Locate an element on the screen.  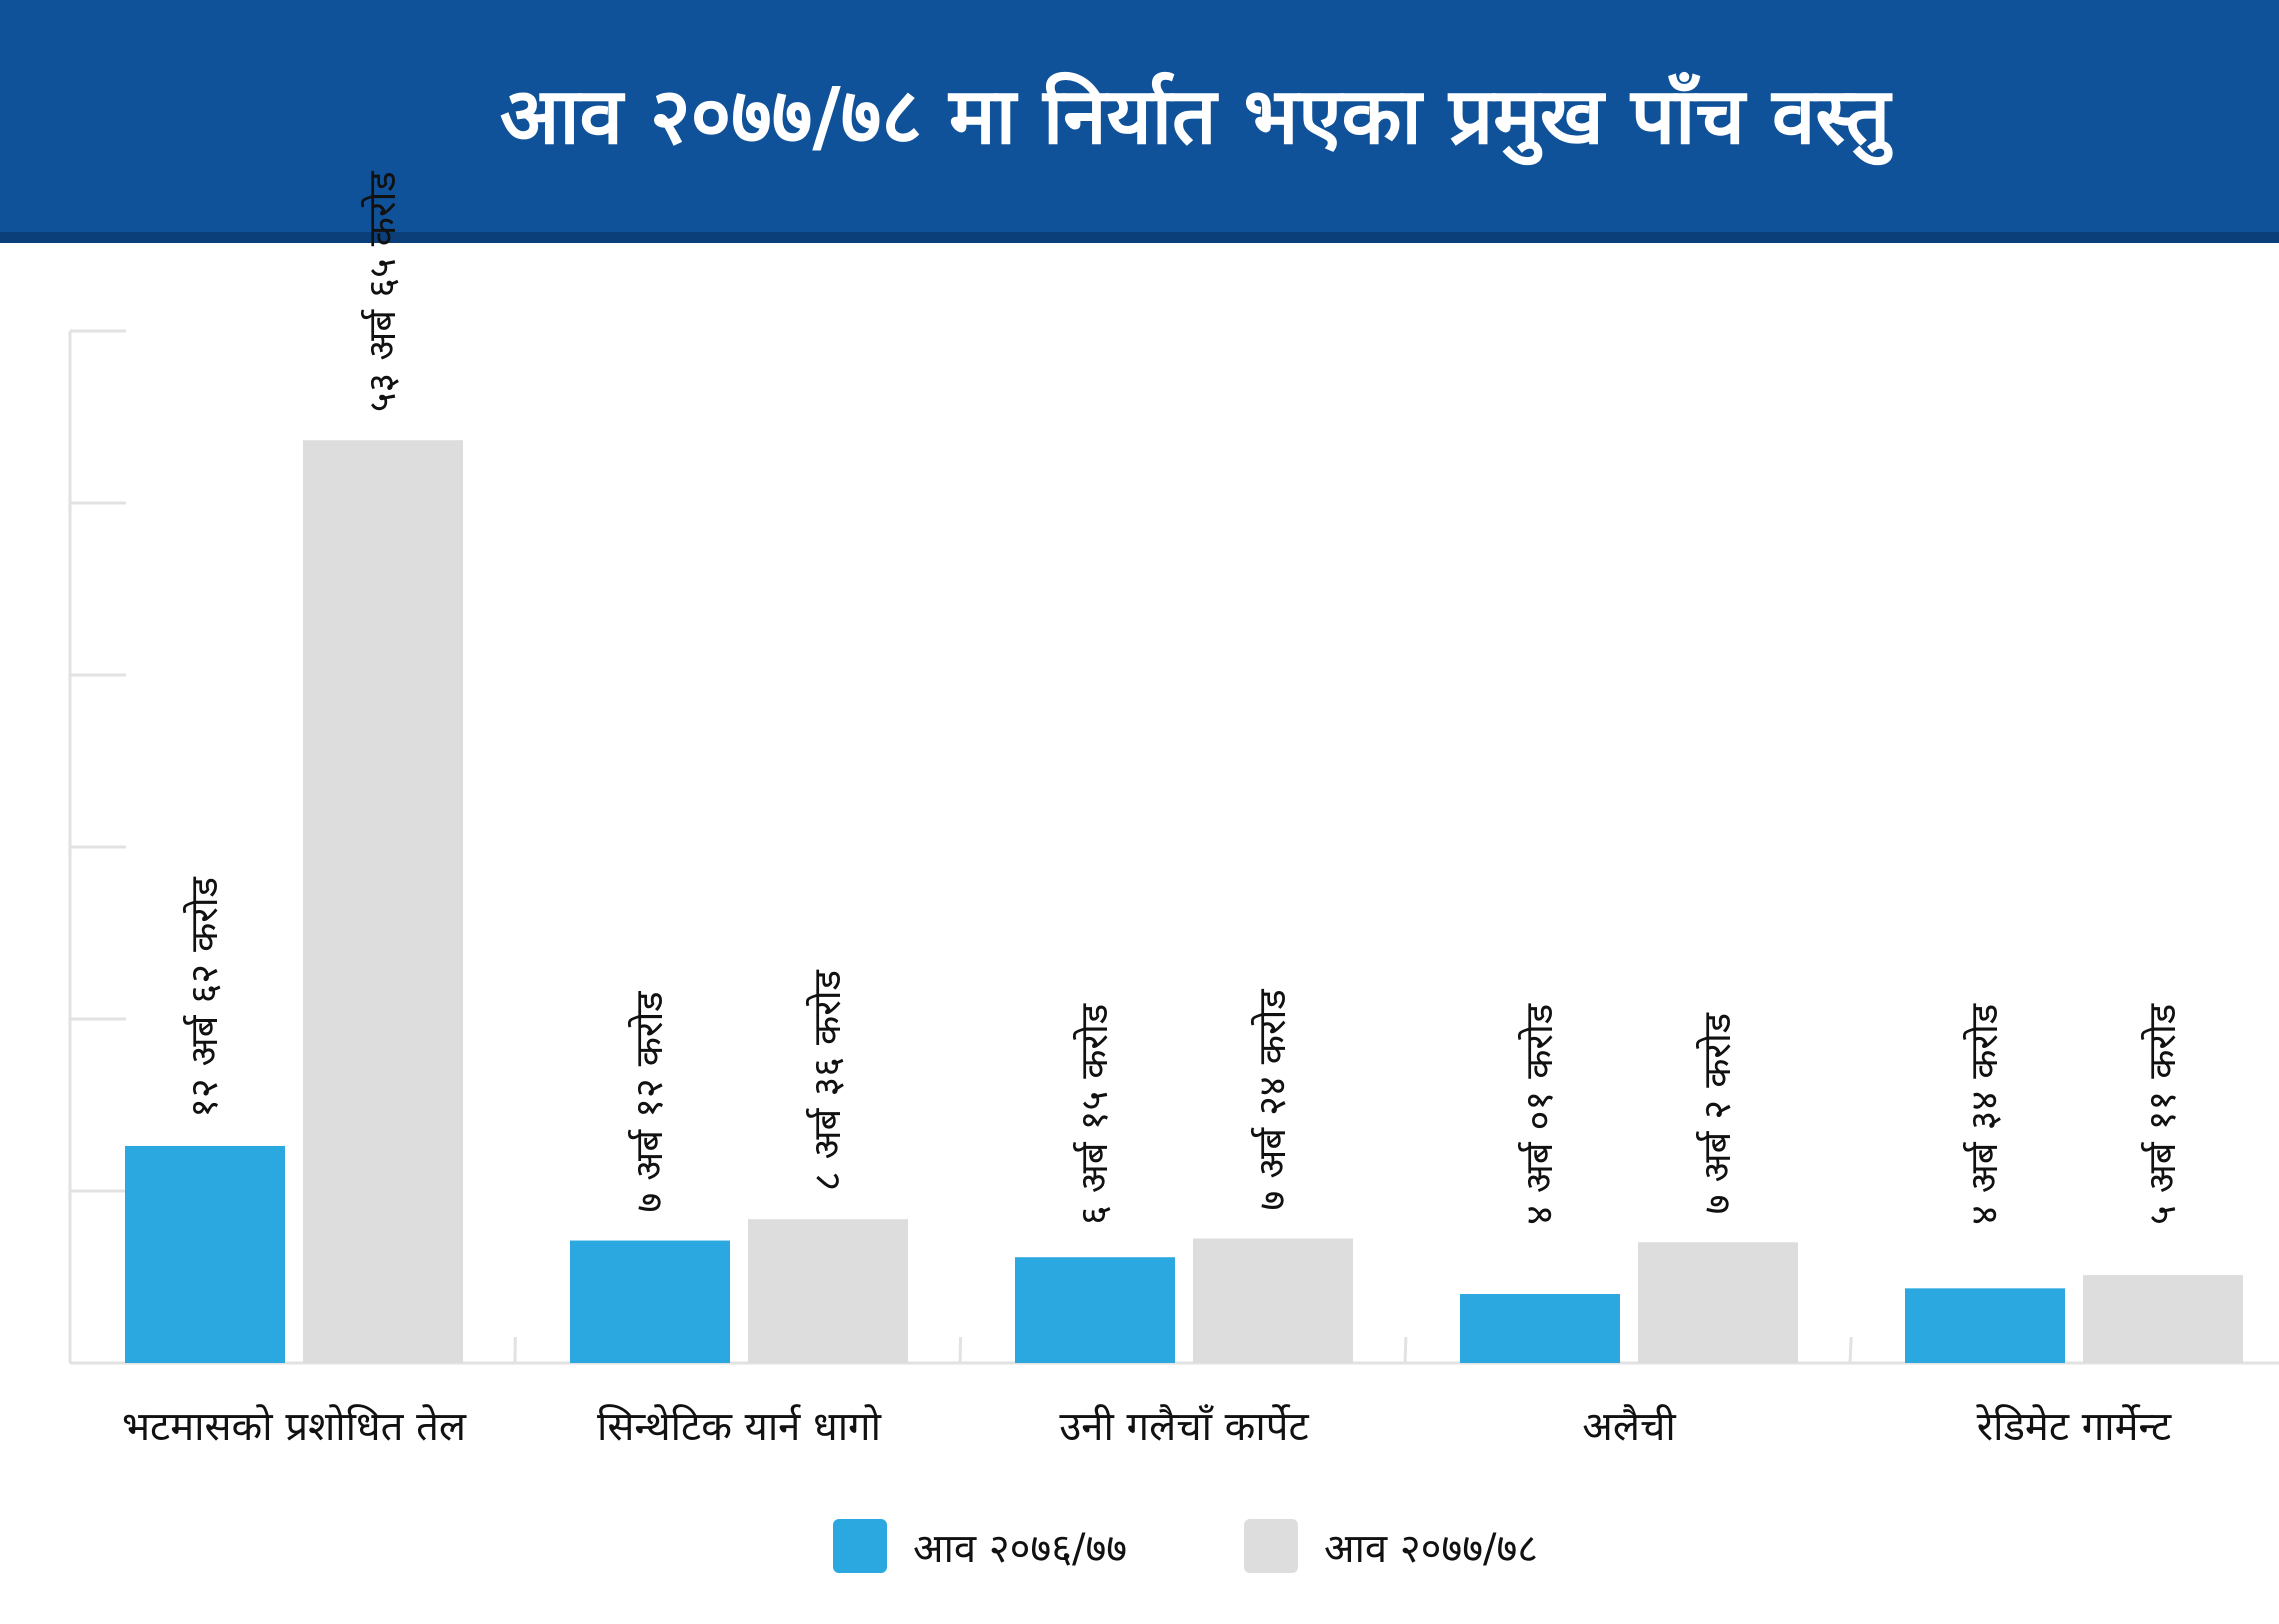
legend-item-2077-78: आव २०७७/७८ is located at coordinates (1391, 1546).